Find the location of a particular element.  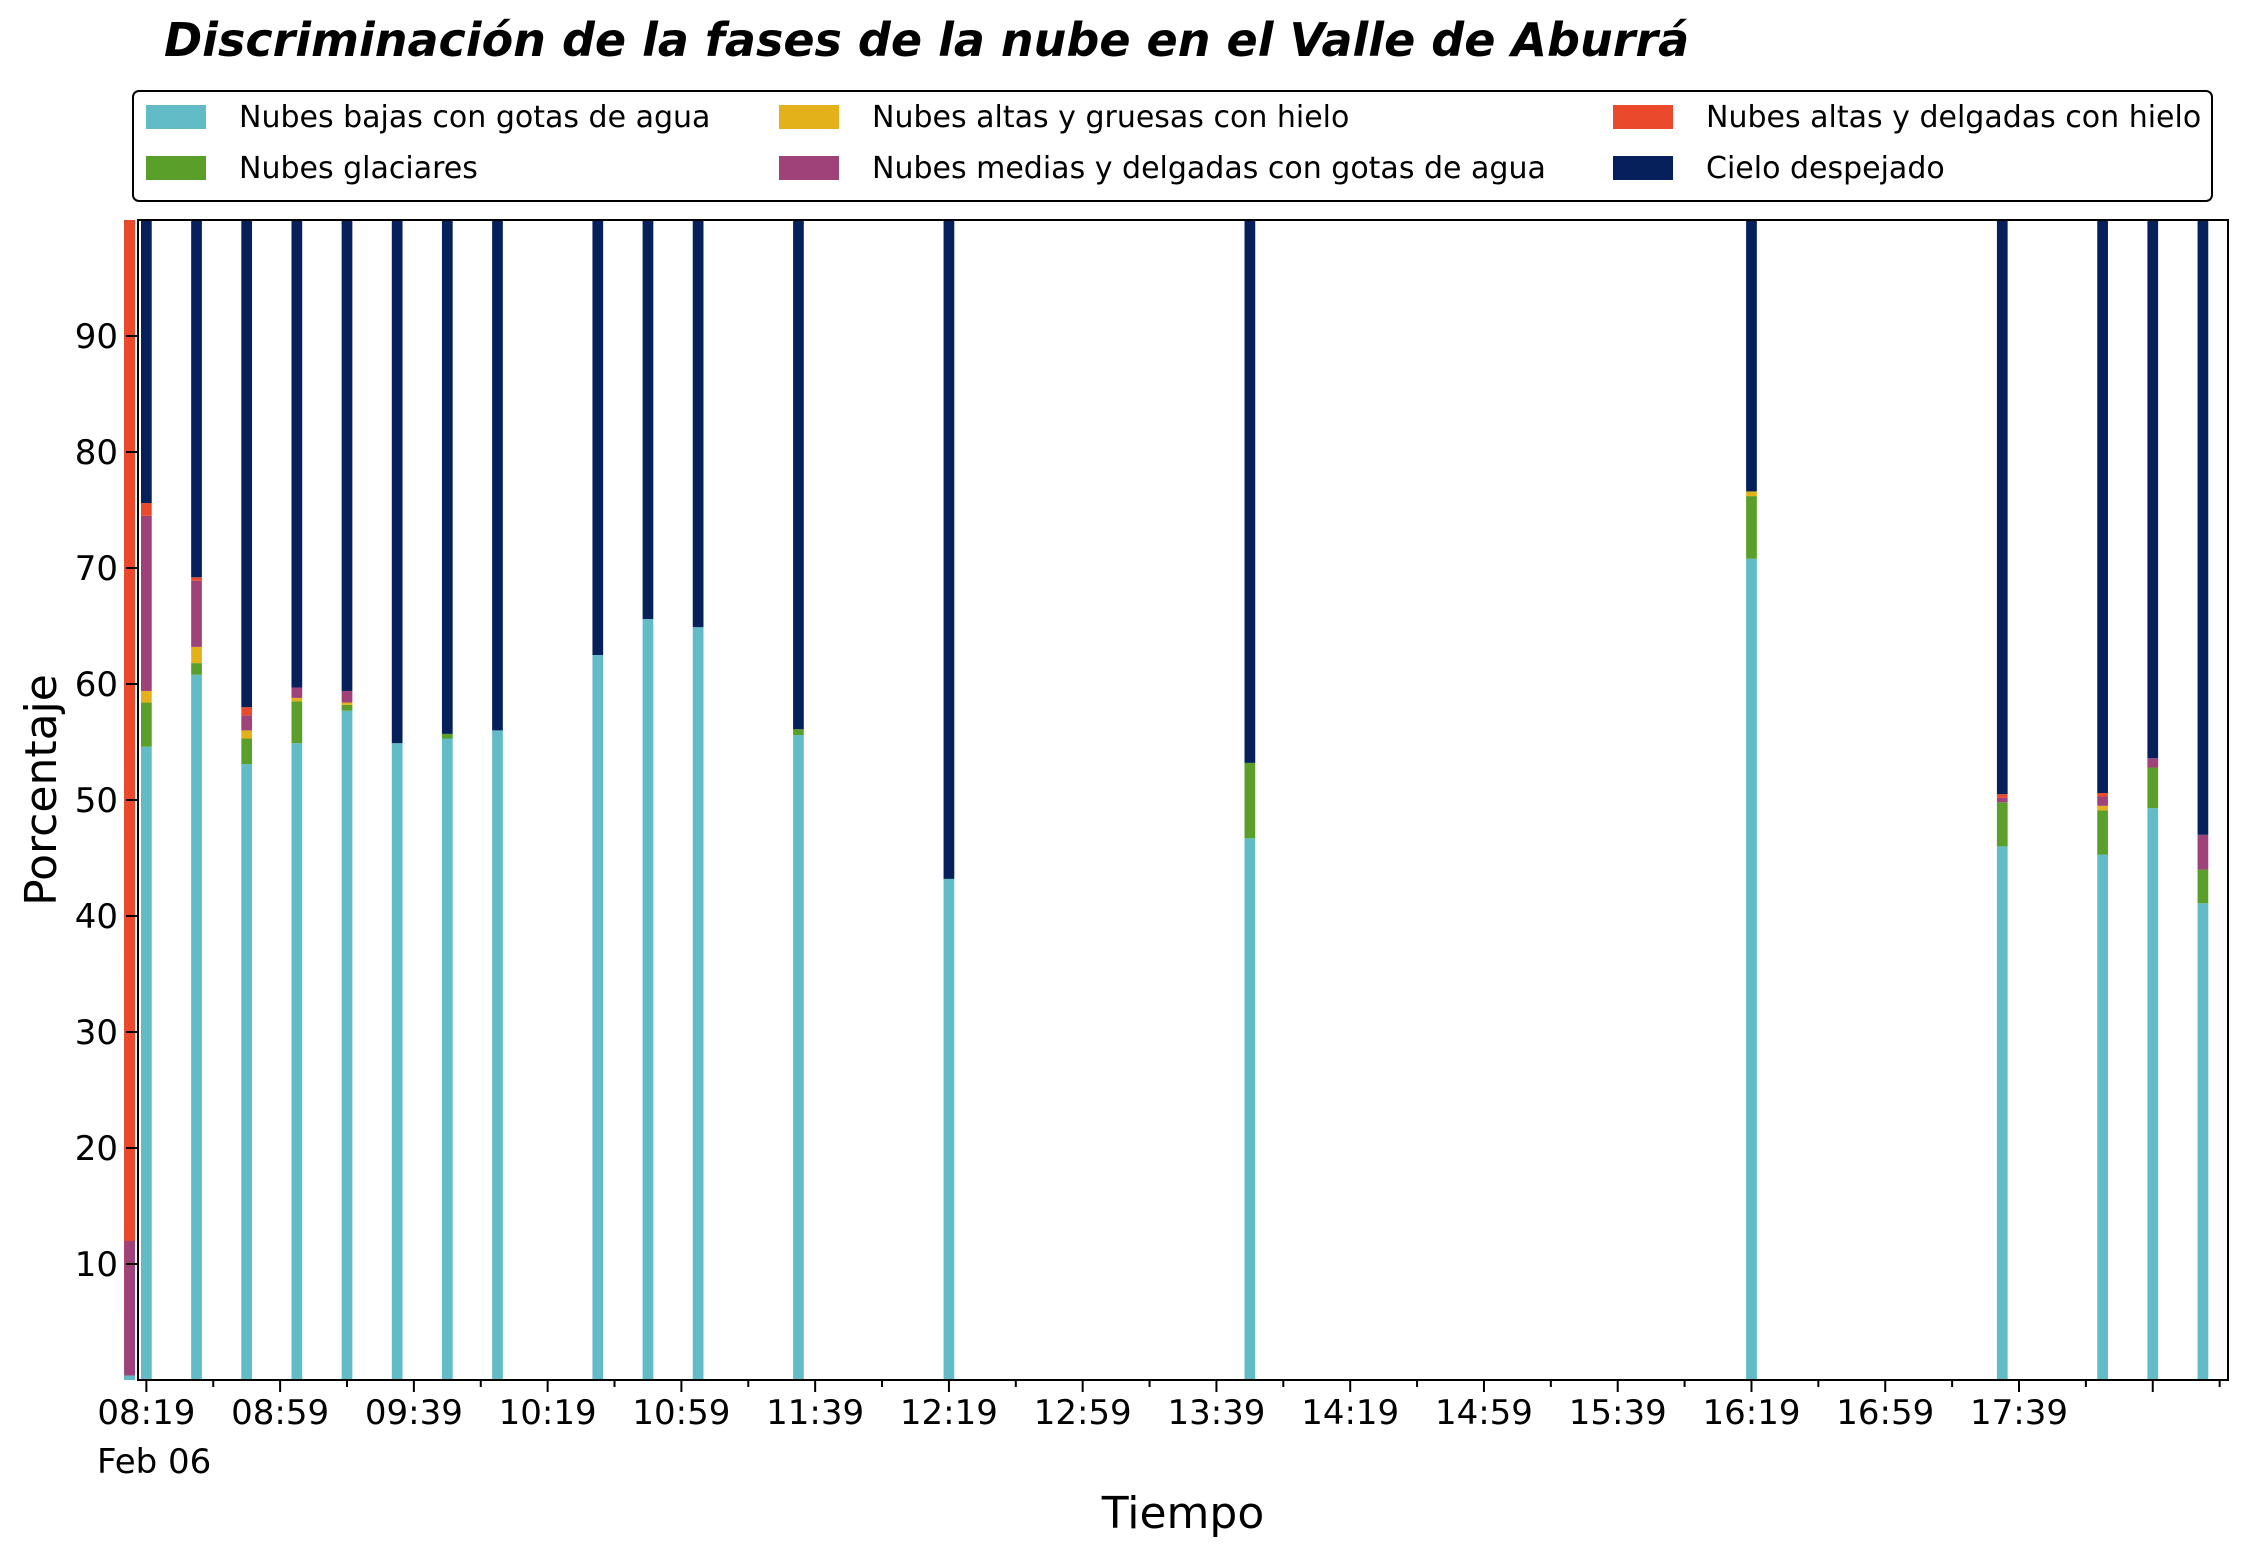

y-tick-label: 30 is located at coordinates (96, 1033).